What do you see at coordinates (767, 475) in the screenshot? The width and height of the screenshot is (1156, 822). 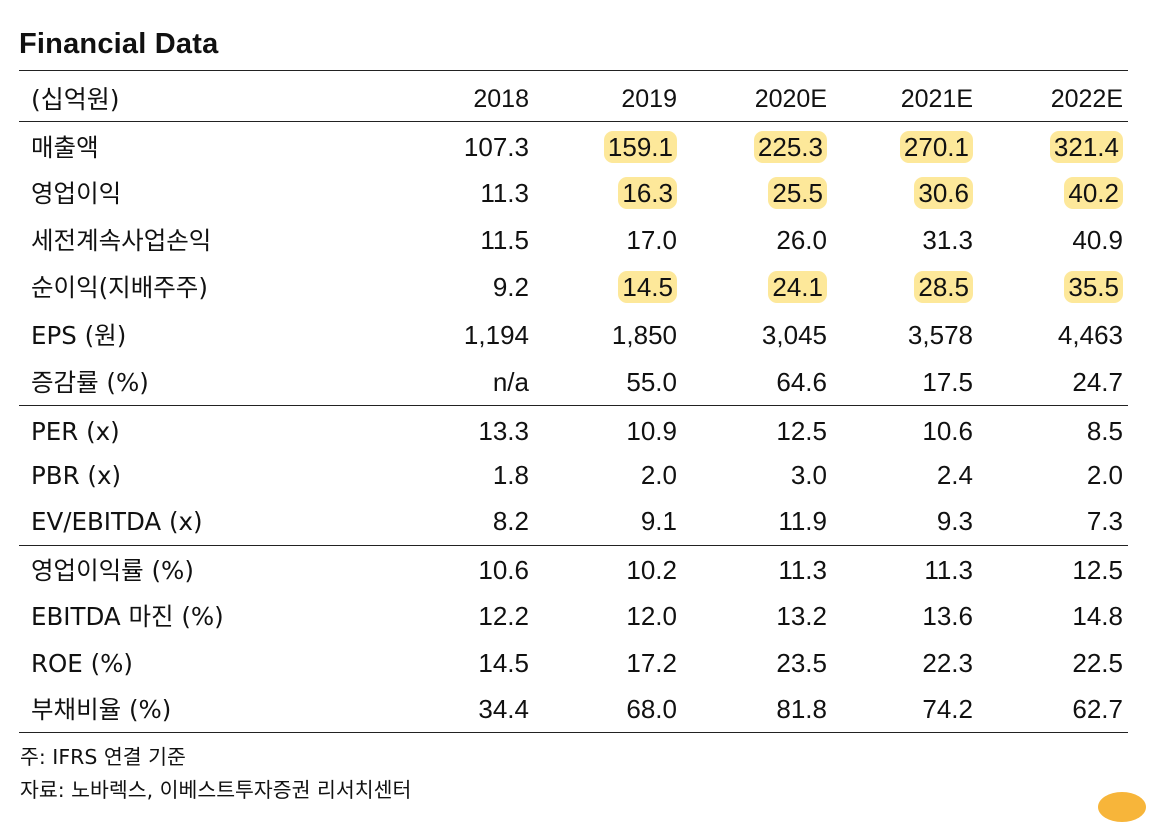 I see `value-cell: 3.0` at bounding box center [767, 475].